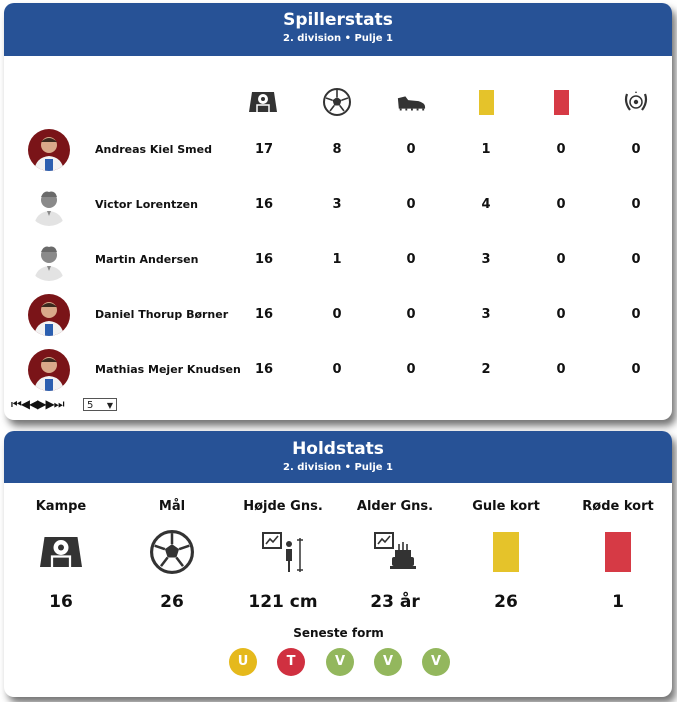 The width and height of the screenshot is (677, 702). Describe the element at coordinates (283, 602) in the screenshot. I see `team-stat-value: 121 cm` at that location.